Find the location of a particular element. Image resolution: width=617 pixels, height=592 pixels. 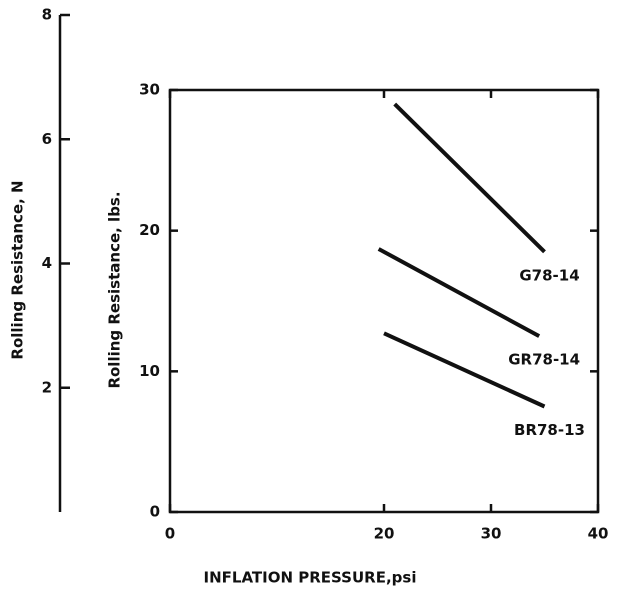

x-axis-label: INFLATION PRESSURE,psi is located at coordinates (310, 578).